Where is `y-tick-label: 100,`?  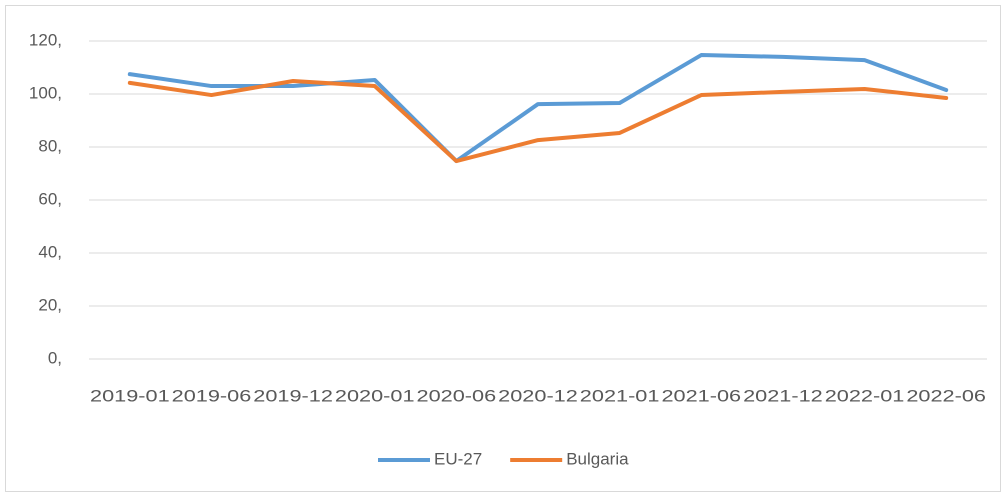
y-tick-label: 100, is located at coordinates (45, 92).